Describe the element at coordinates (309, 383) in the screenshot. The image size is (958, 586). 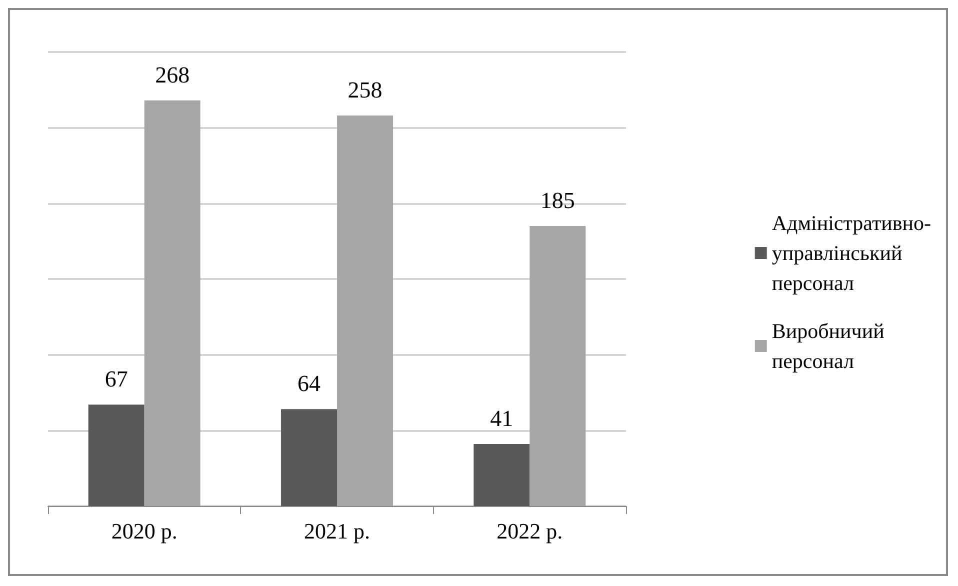
I see `data-label: 64` at that location.